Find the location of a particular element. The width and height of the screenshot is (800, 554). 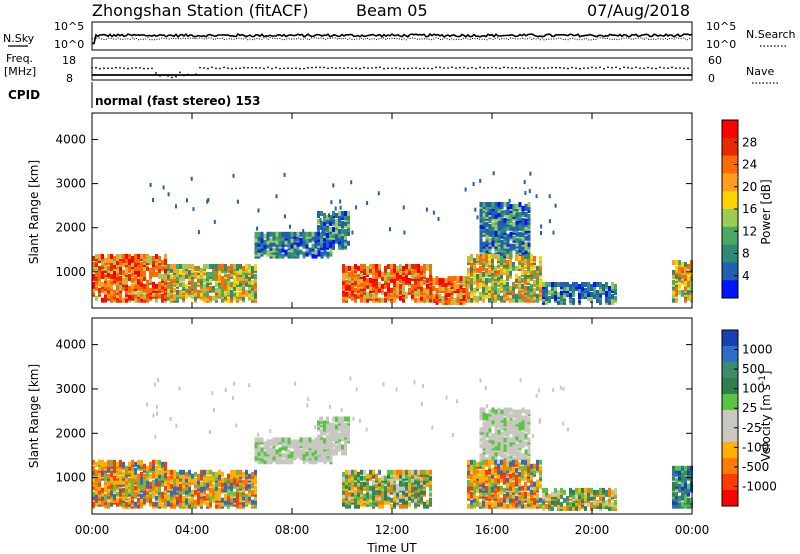

range-tick-label: 4000 is located at coordinates (70, 139).